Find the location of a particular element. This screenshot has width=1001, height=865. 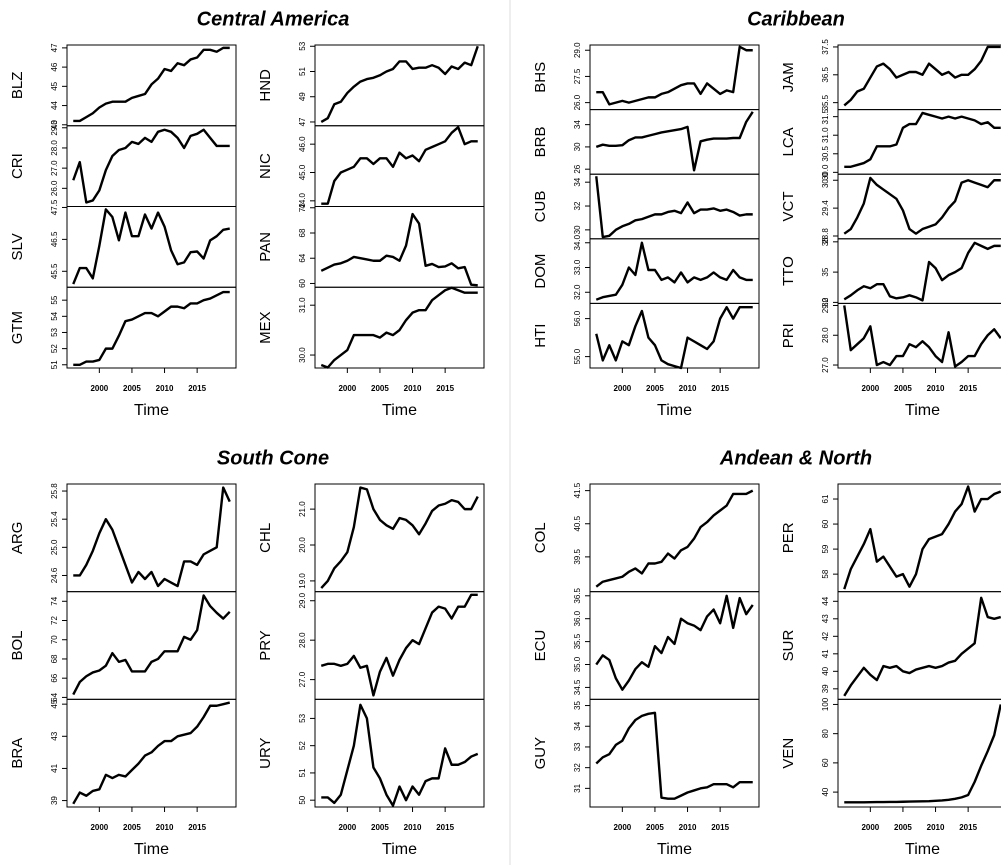

y-tick-label: 34.0 is located at coordinates (577, 242).